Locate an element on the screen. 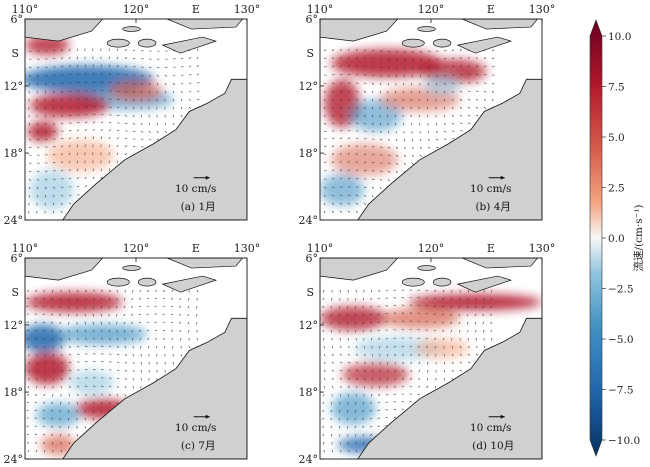 The image size is (650, 467). colorbar-tick-label: 5.0 is located at coordinates (616, 138).